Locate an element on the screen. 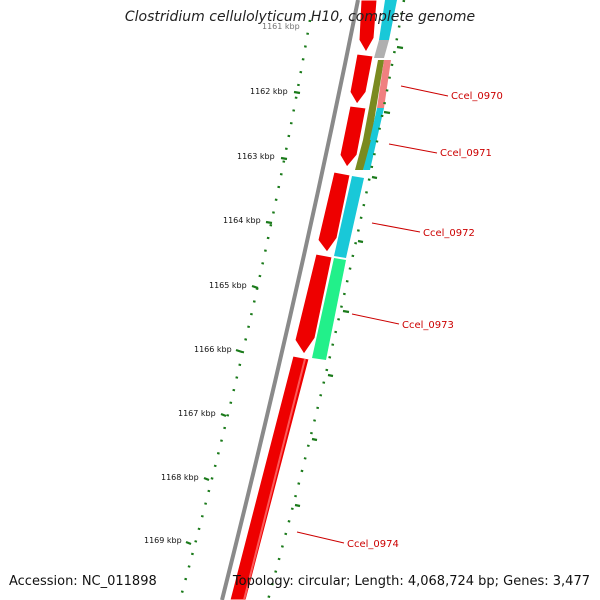 The image size is (600, 600). kbp-label-1169: 1169 kbp is located at coordinates (163, 540).